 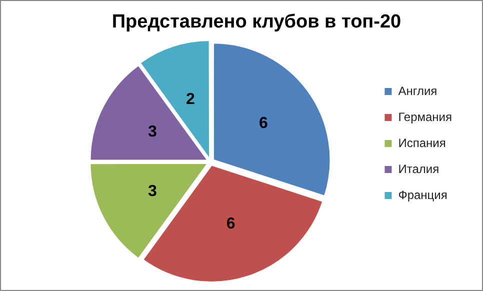 I want to click on legend-label: Италия, so click(x=419, y=169).